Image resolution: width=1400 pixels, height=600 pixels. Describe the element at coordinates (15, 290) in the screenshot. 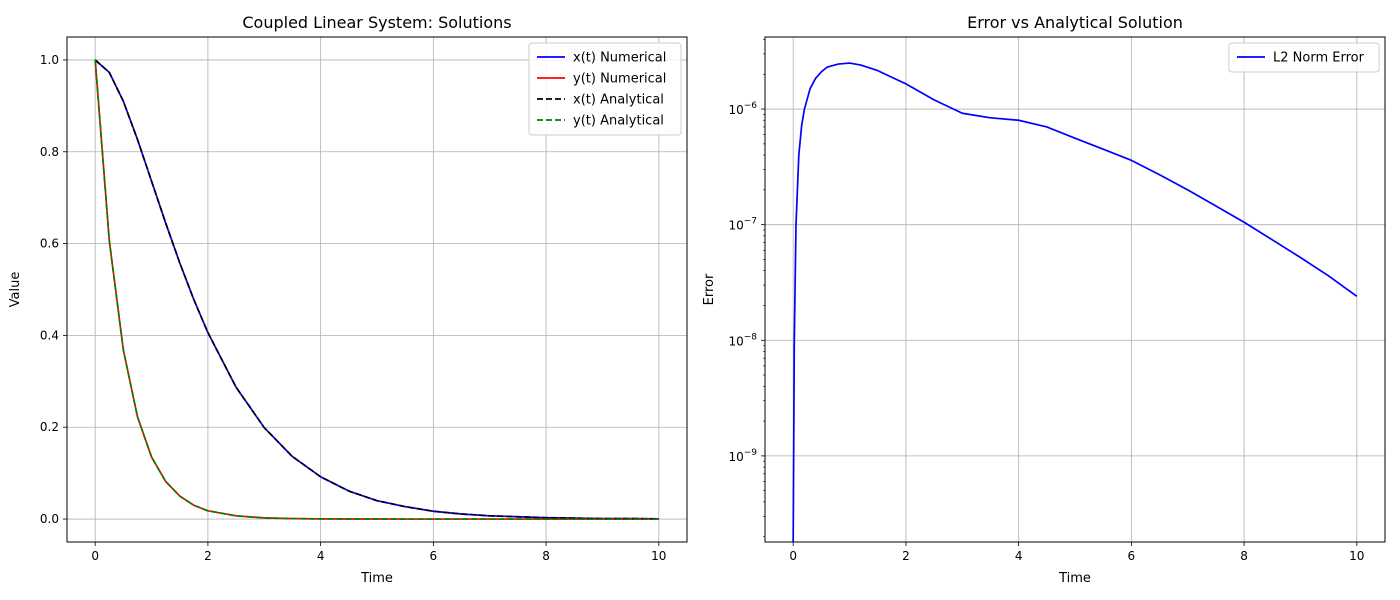

I see `y-axis-label: Value` at that location.